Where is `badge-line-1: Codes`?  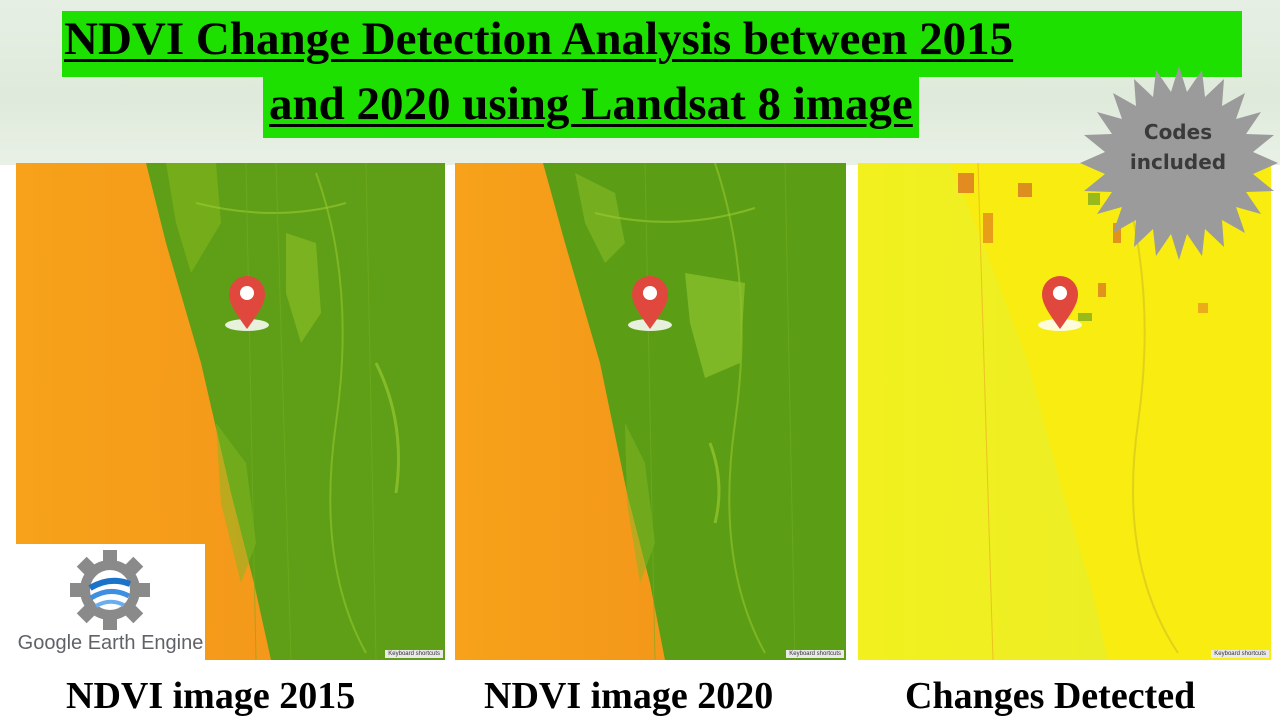
badge-line-1: Codes is located at coordinates (1178, 132).